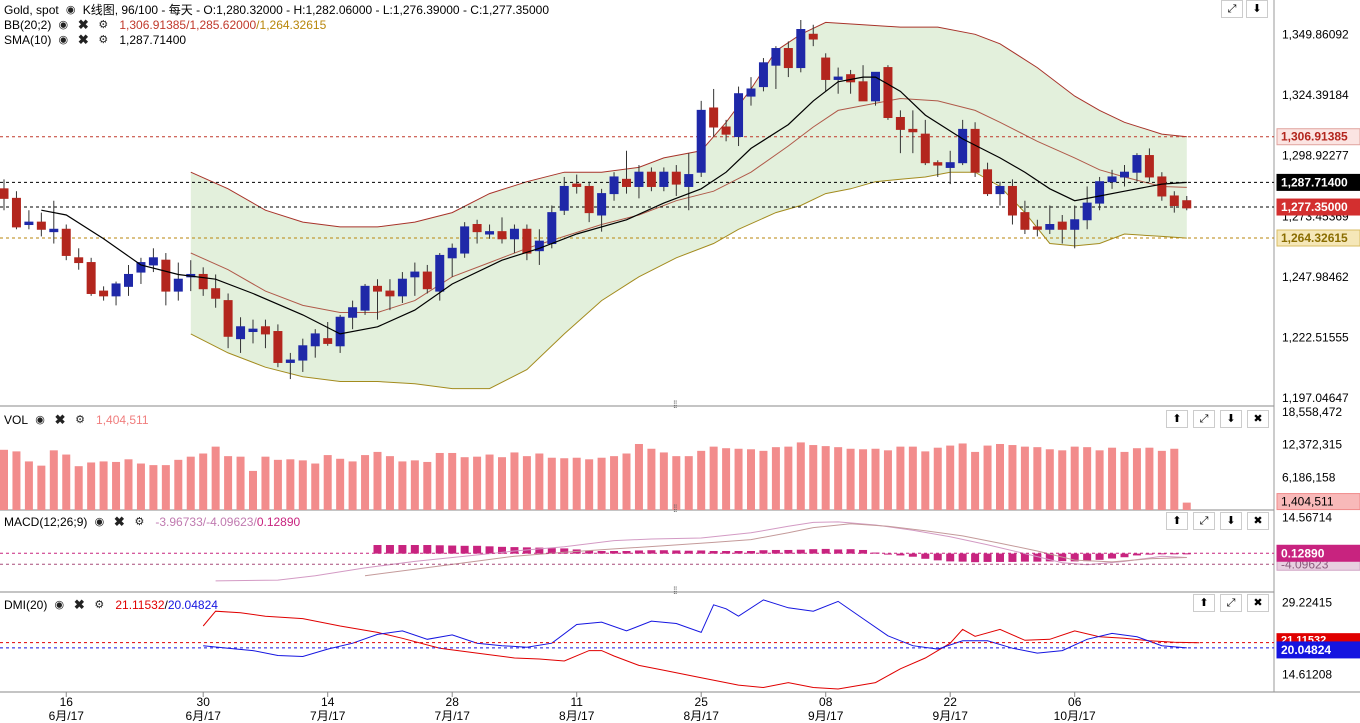  What do you see at coordinates (576, 702) in the screenshot?
I see `x-tick-day: 11` at bounding box center [576, 702].